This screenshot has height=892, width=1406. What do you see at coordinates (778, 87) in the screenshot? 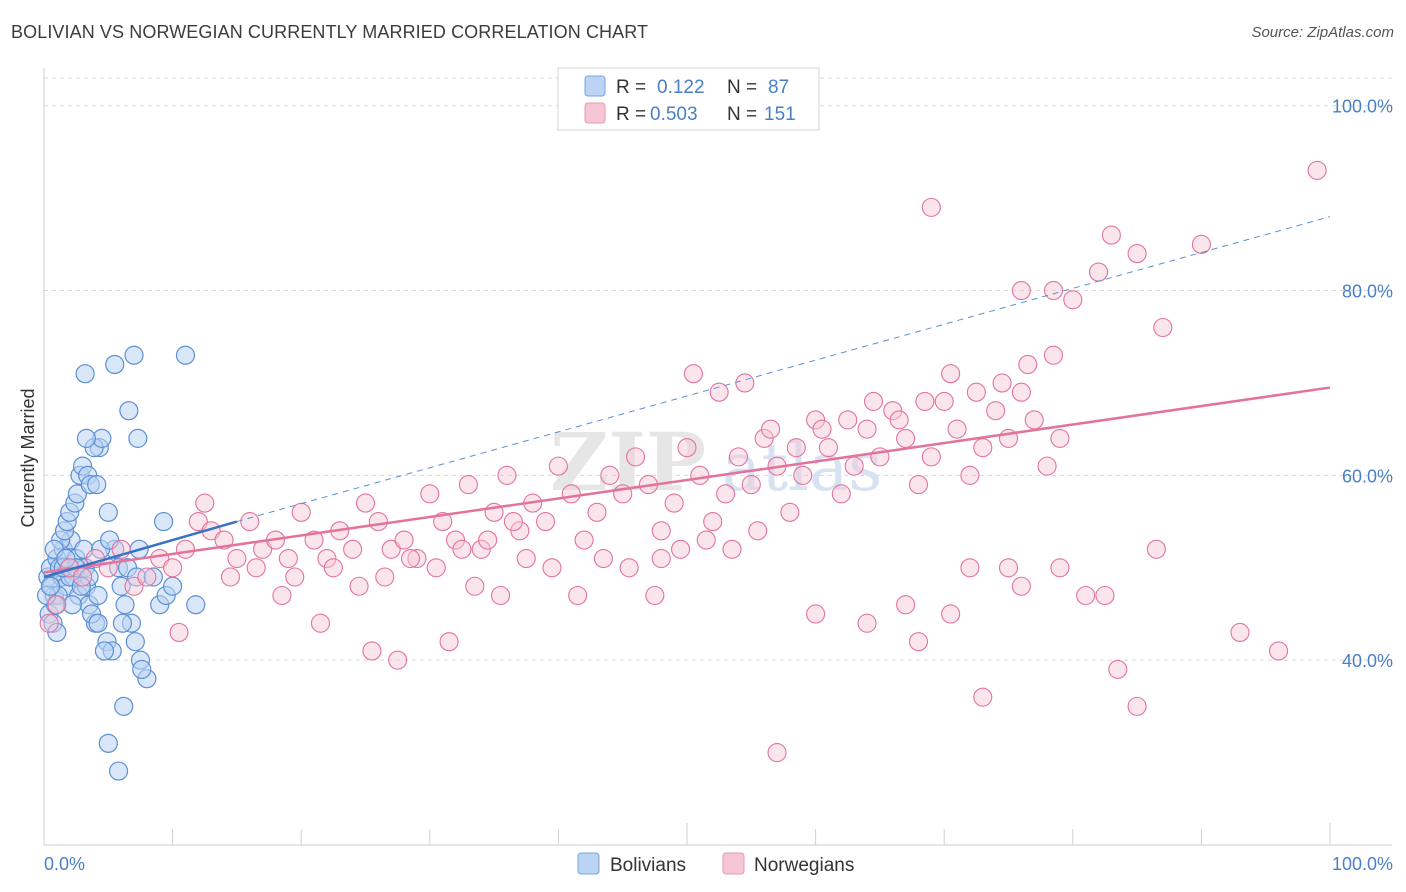
I see `legend-n-value-bolivians: 87` at bounding box center [778, 87].